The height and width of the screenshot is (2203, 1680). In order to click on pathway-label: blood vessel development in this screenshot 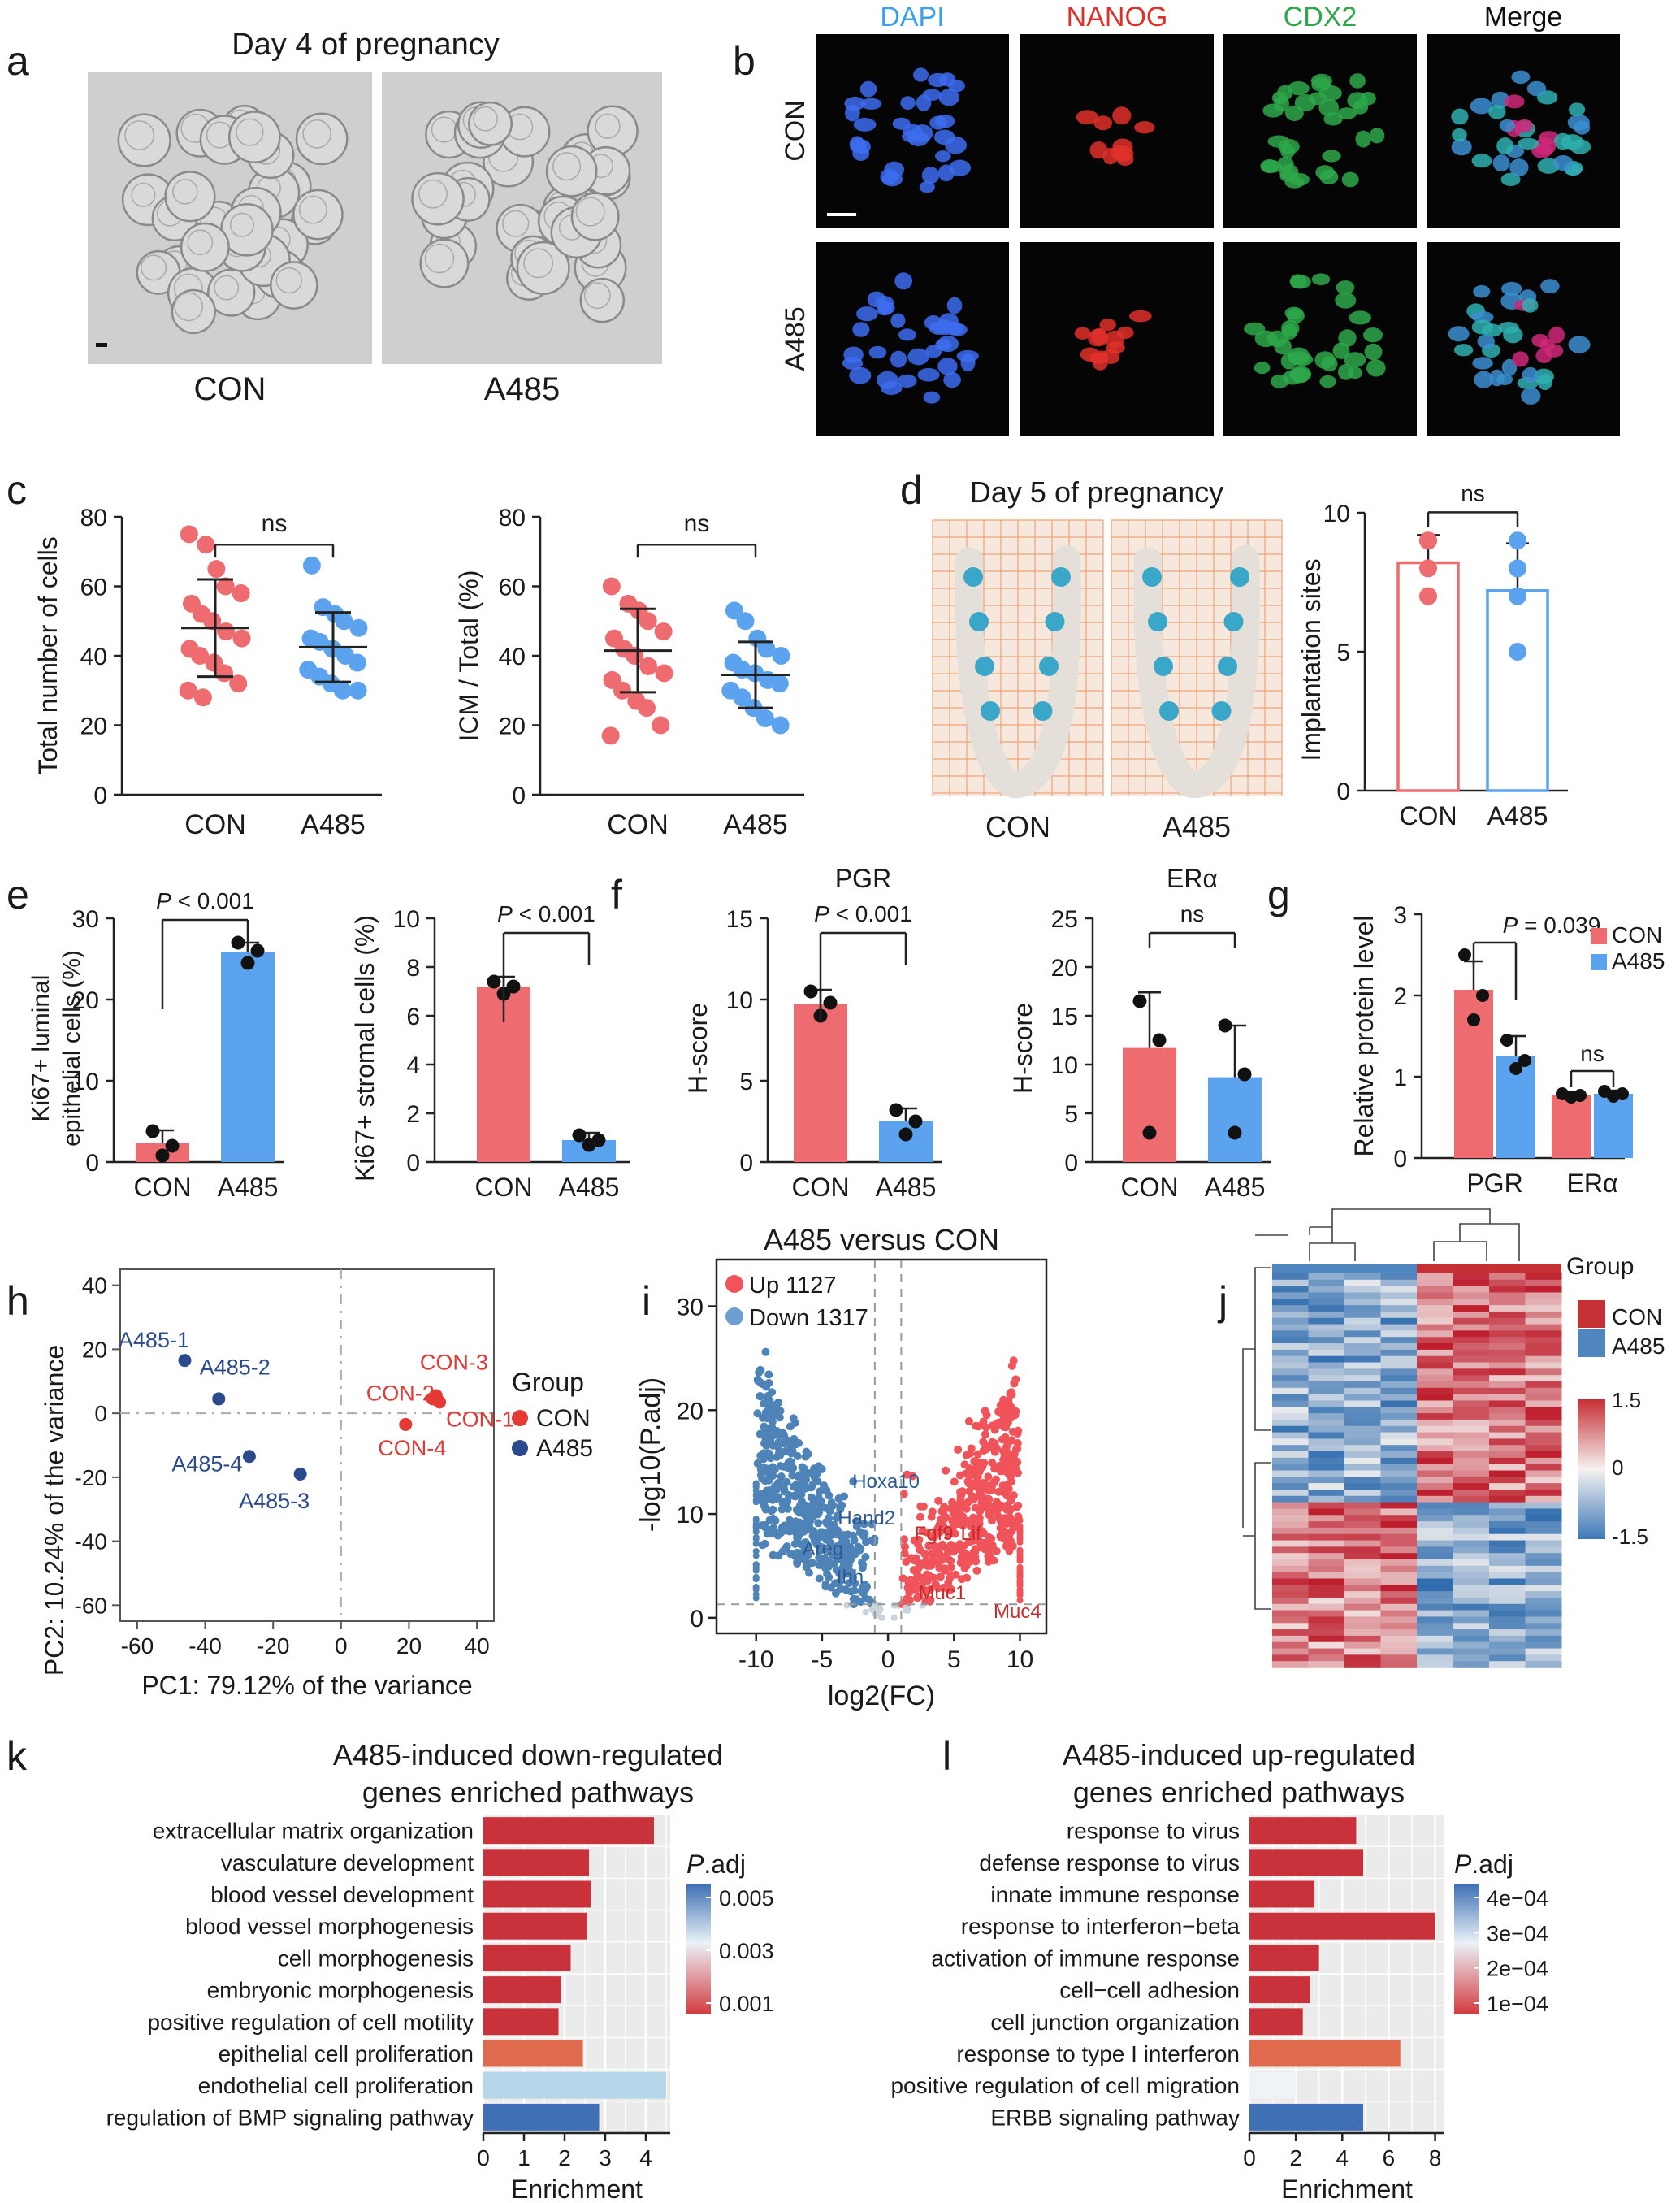, I will do `click(342, 1894)`.